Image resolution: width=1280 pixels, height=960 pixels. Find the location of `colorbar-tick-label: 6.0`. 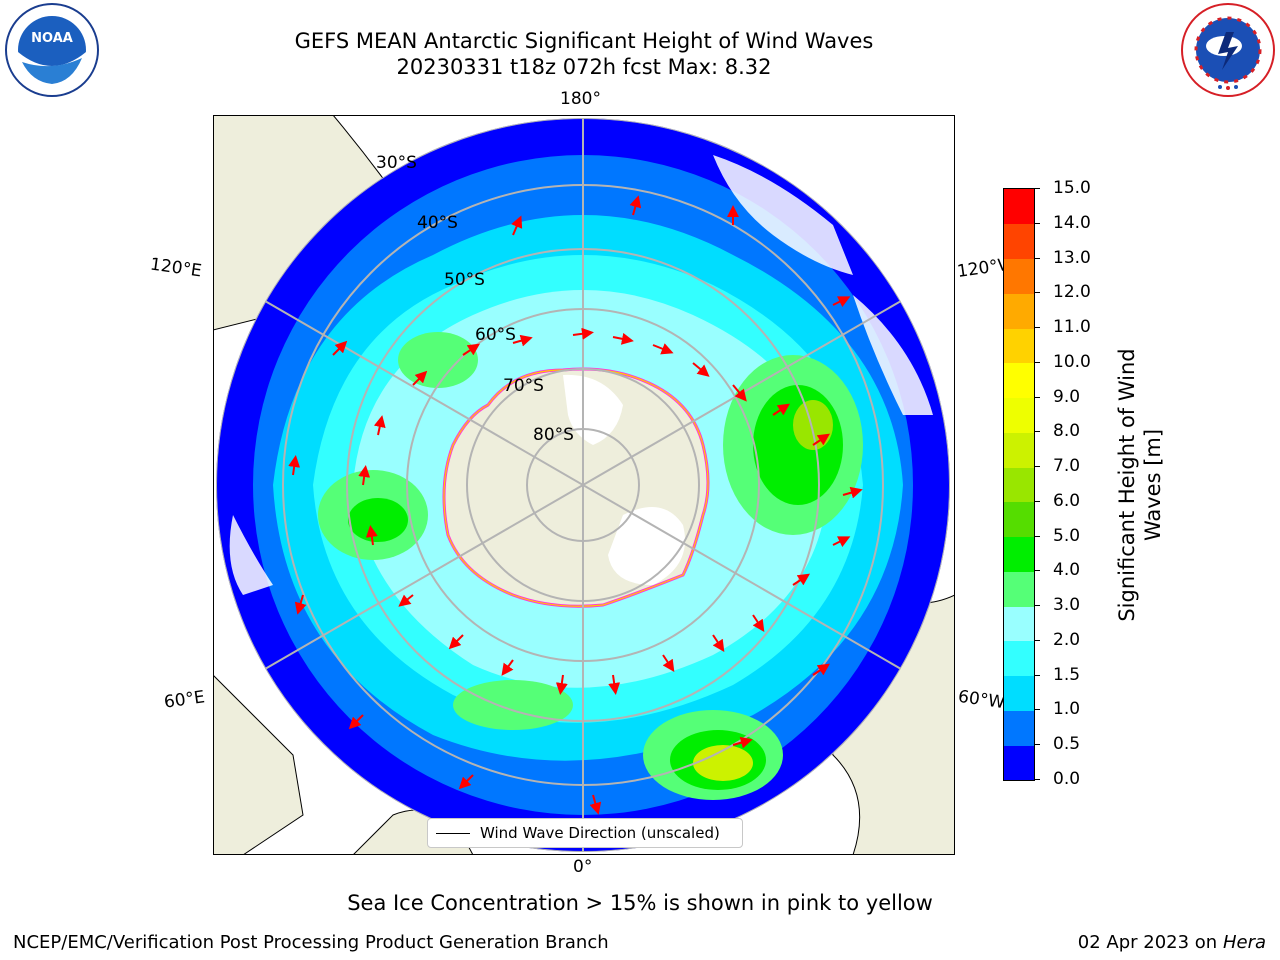

colorbar-tick-label: 6.0 is located at coordinates (1067, 500).